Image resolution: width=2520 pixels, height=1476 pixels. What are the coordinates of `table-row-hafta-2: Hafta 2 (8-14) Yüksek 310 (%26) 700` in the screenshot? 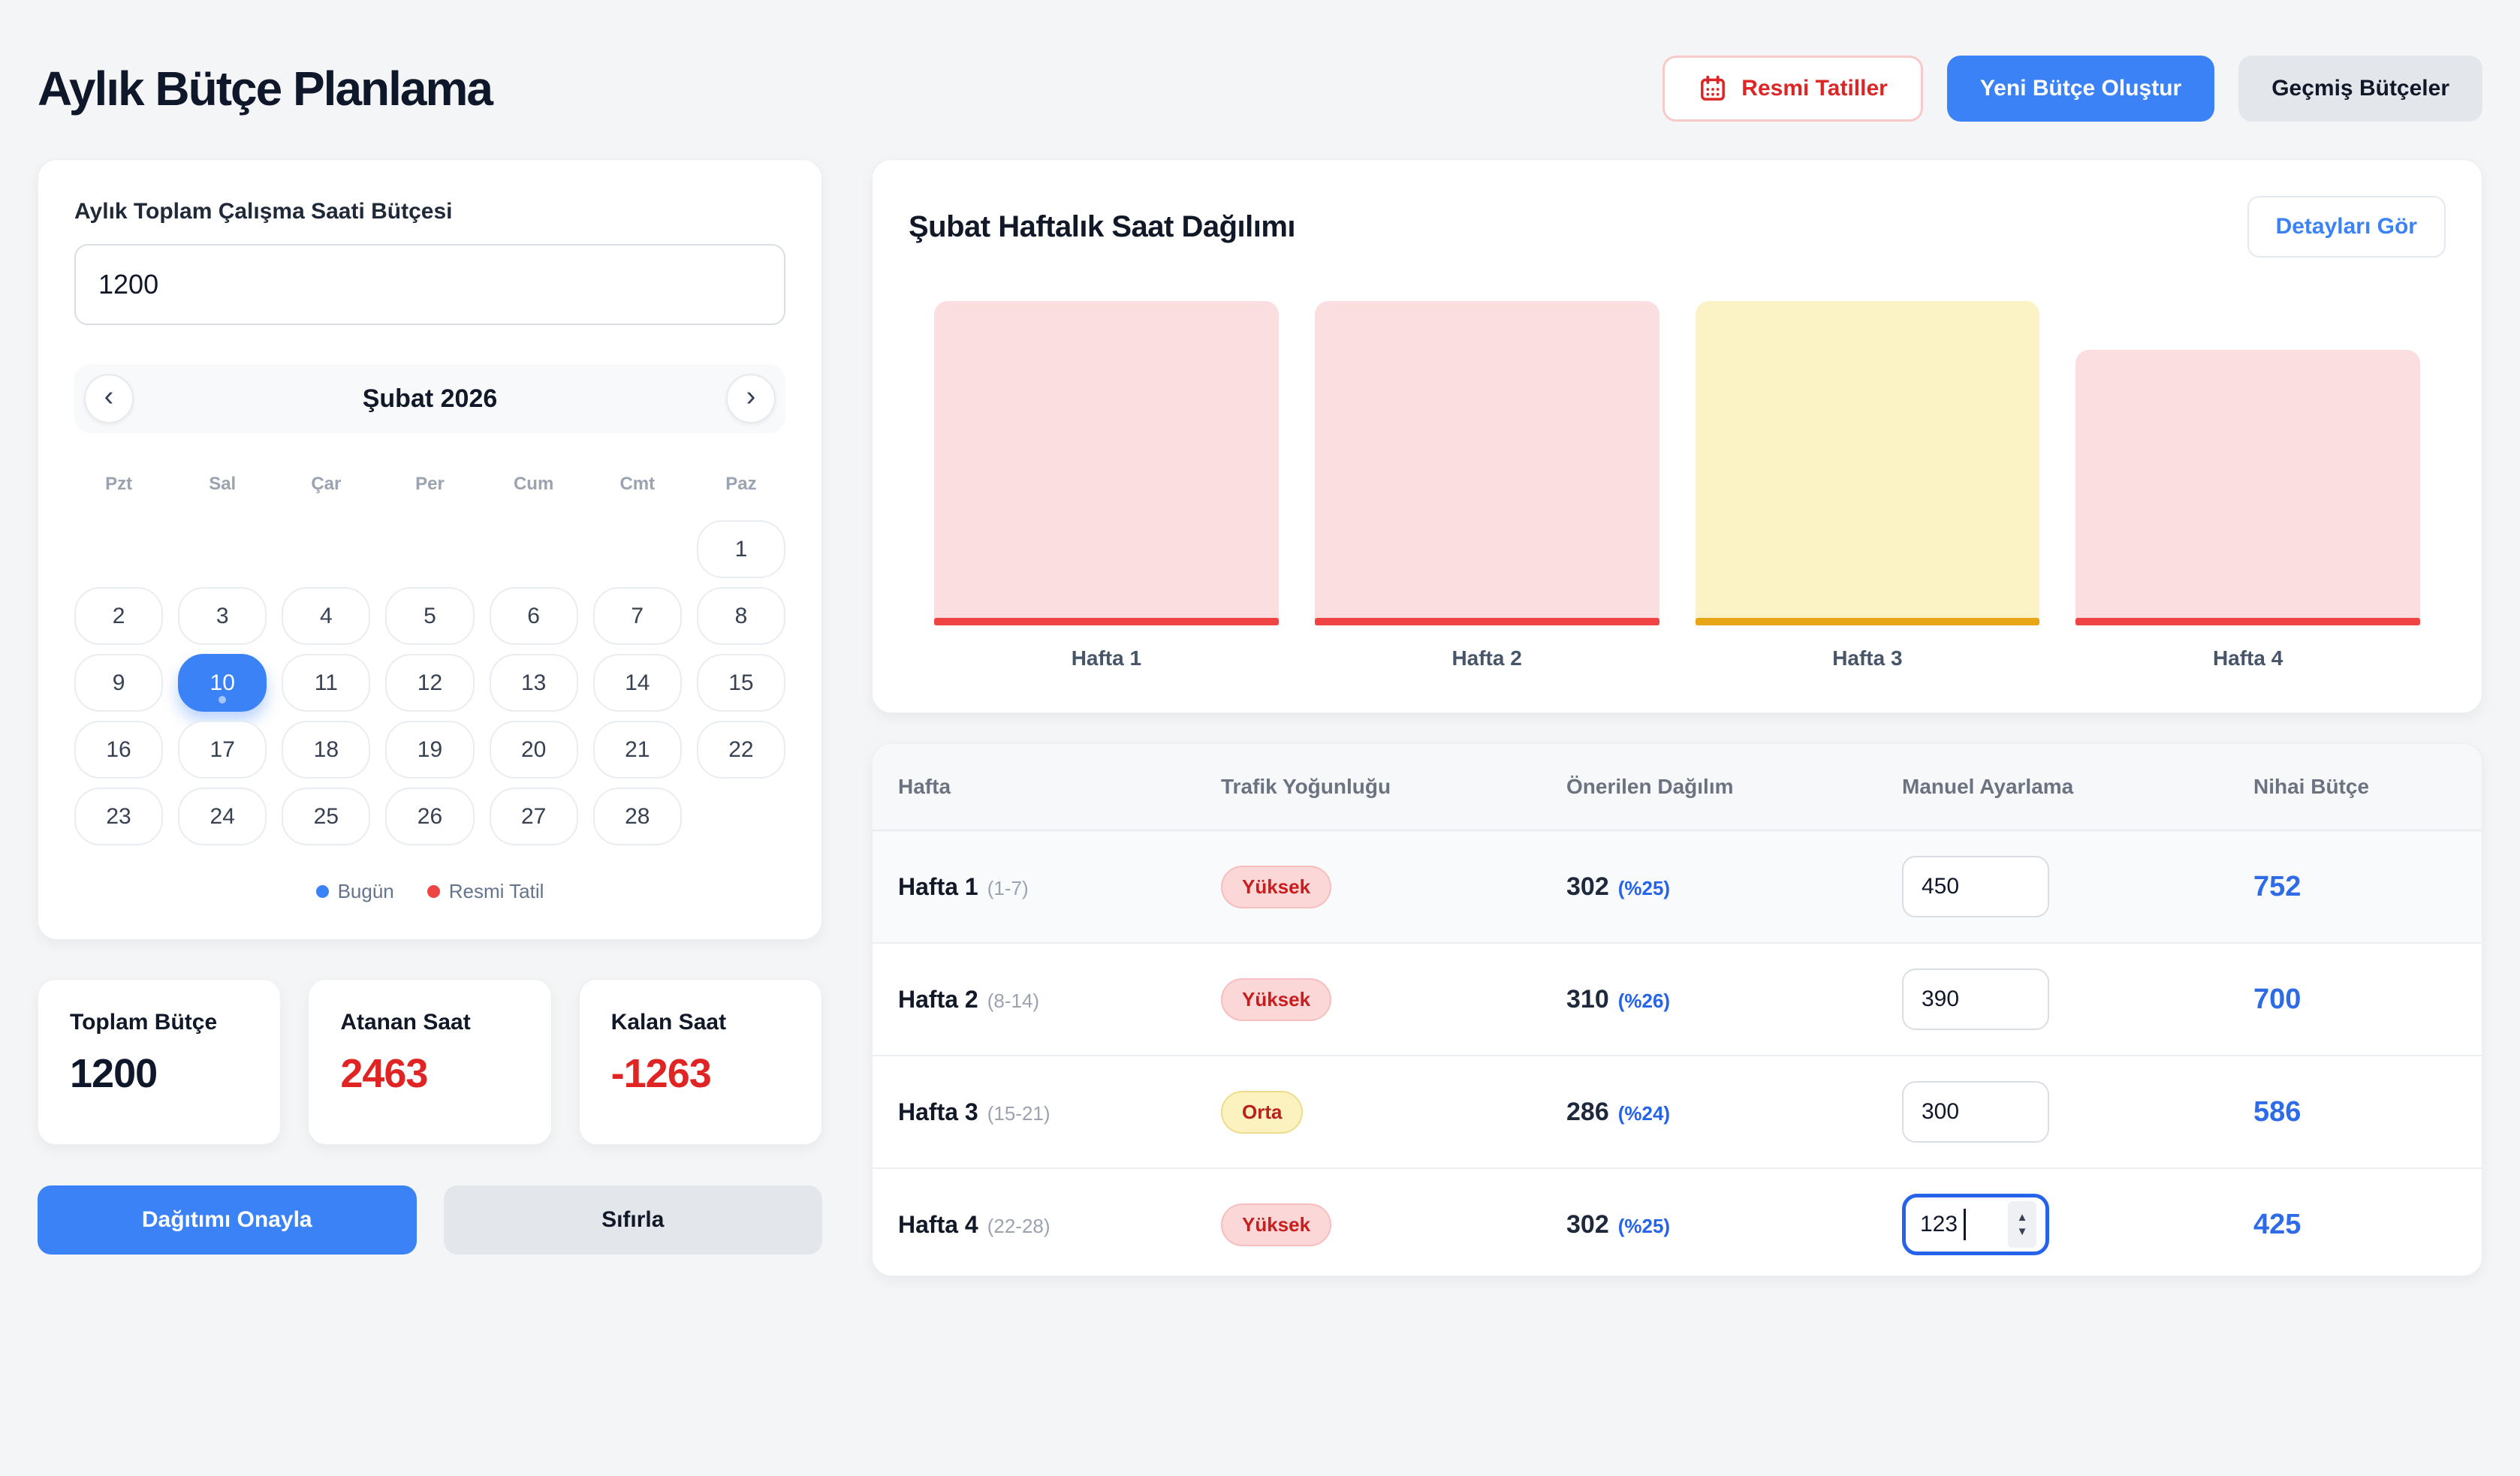 It's located at (1677, 1000).